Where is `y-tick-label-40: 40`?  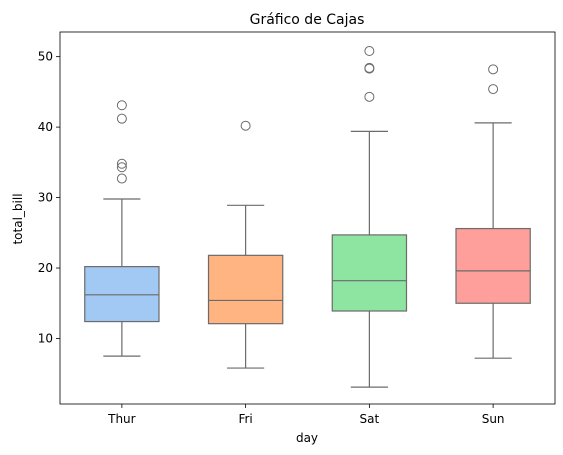
y-tick-label-40: 40 is located at coordinates (45, 127).